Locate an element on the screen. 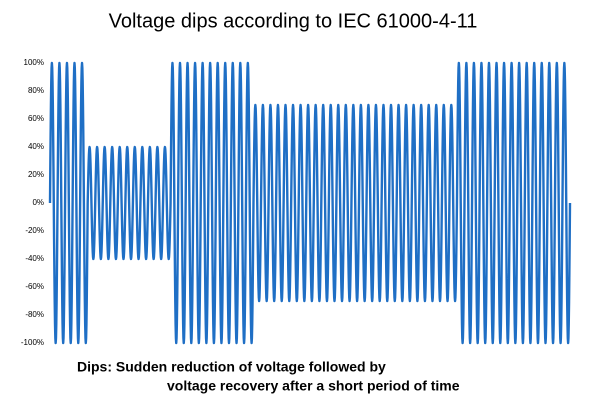 The image size is (600, 400). y-tick-label: -20% is located at coordinates (34, 230).